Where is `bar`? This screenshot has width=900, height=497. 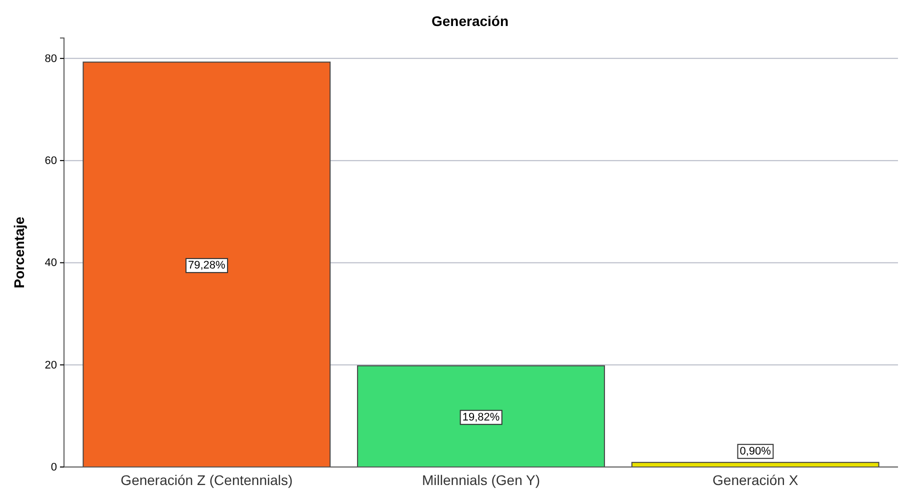 bar is located at coordinates (481, 416).